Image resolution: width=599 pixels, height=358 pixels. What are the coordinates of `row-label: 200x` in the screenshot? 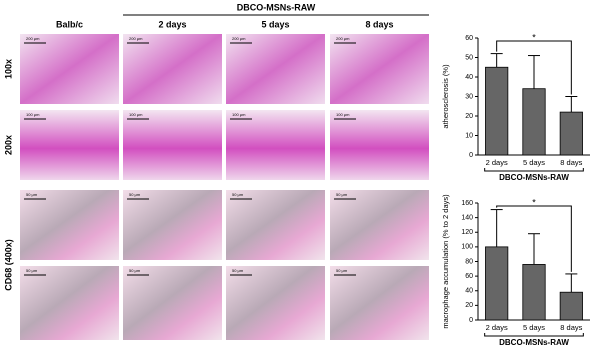 It's located at (8, 145).